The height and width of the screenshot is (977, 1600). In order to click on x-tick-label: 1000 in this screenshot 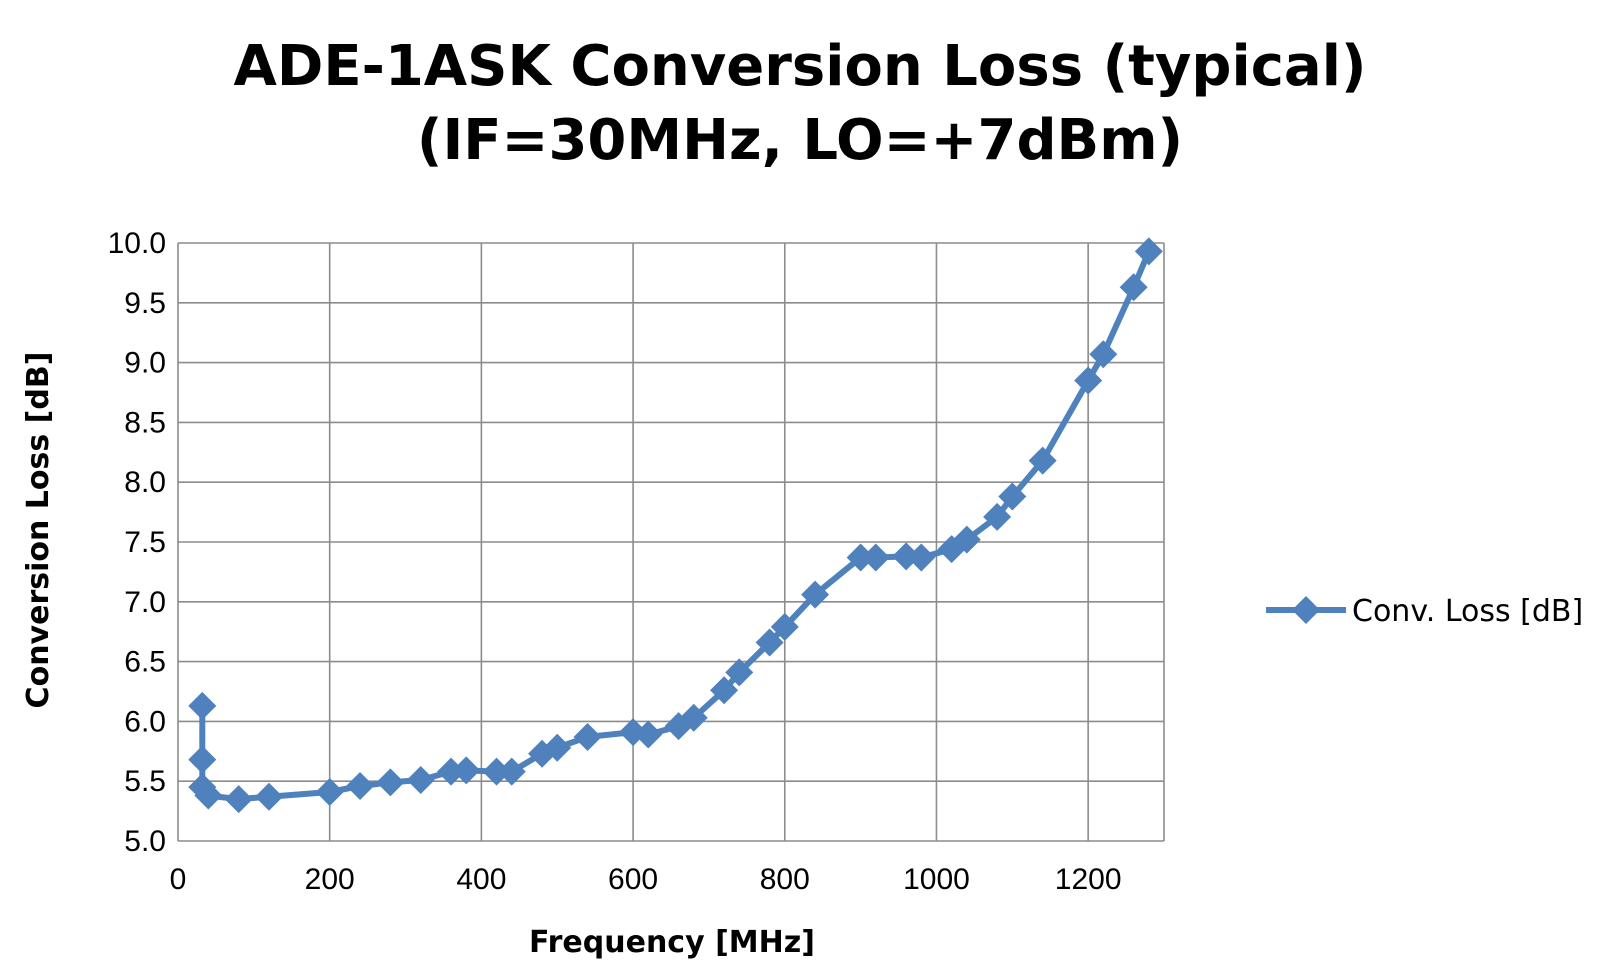, I will do `click(936, 879)`.